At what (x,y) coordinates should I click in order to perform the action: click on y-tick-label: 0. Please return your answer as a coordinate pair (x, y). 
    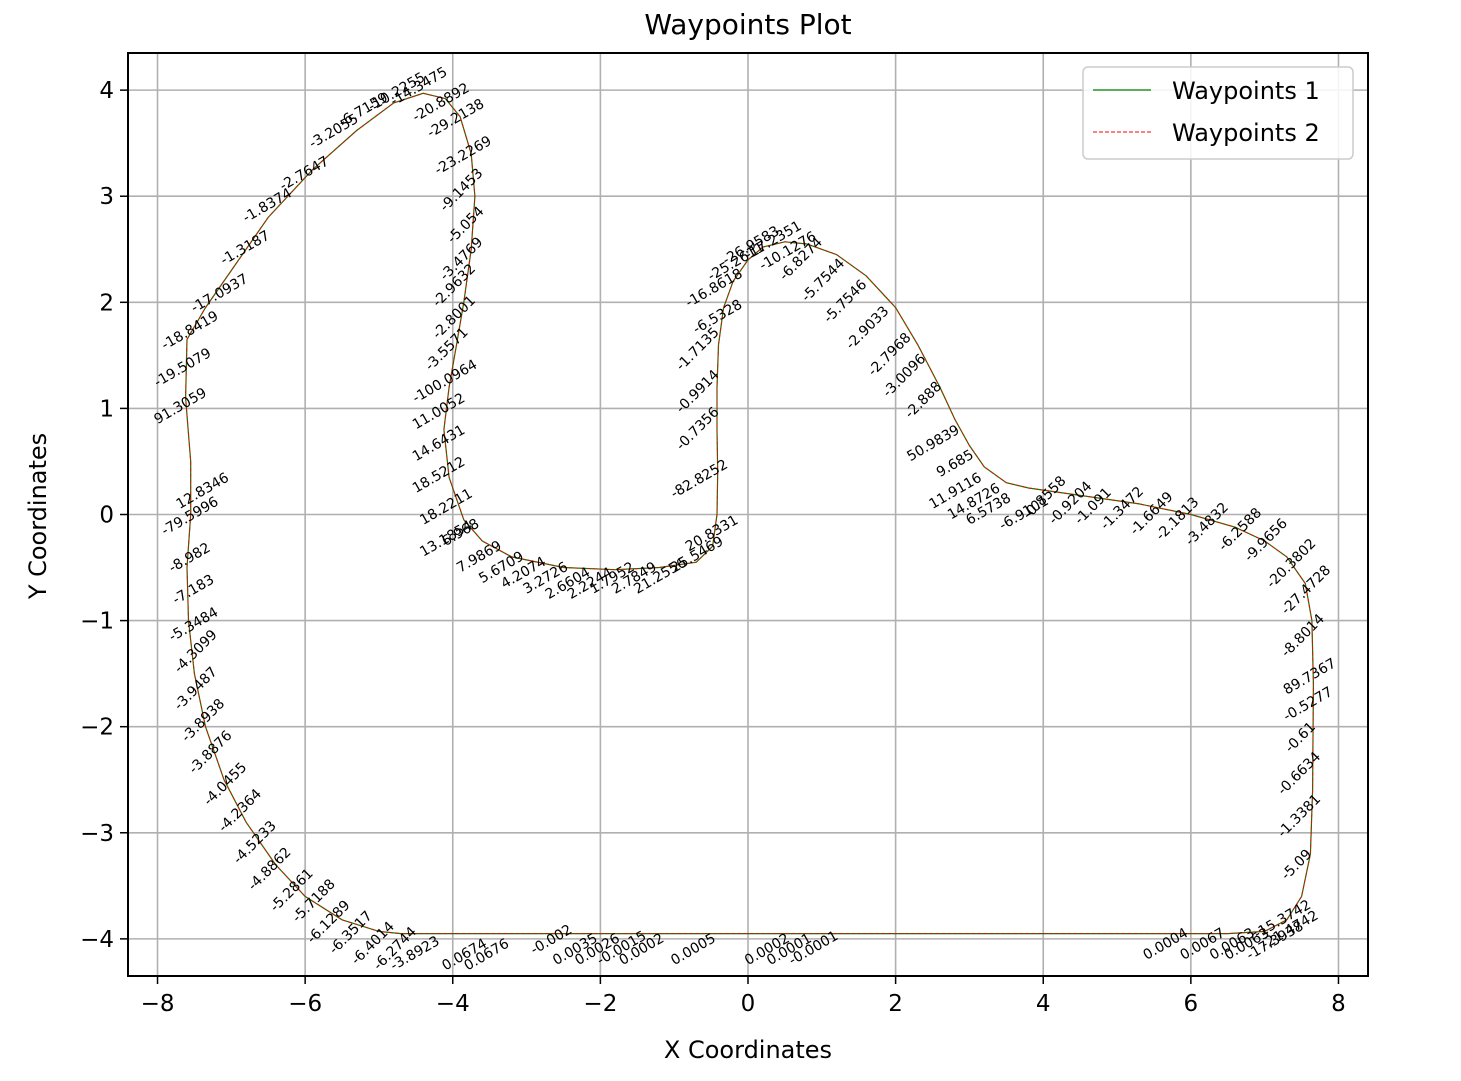
    Looking at the image, I should click on (106, 516).